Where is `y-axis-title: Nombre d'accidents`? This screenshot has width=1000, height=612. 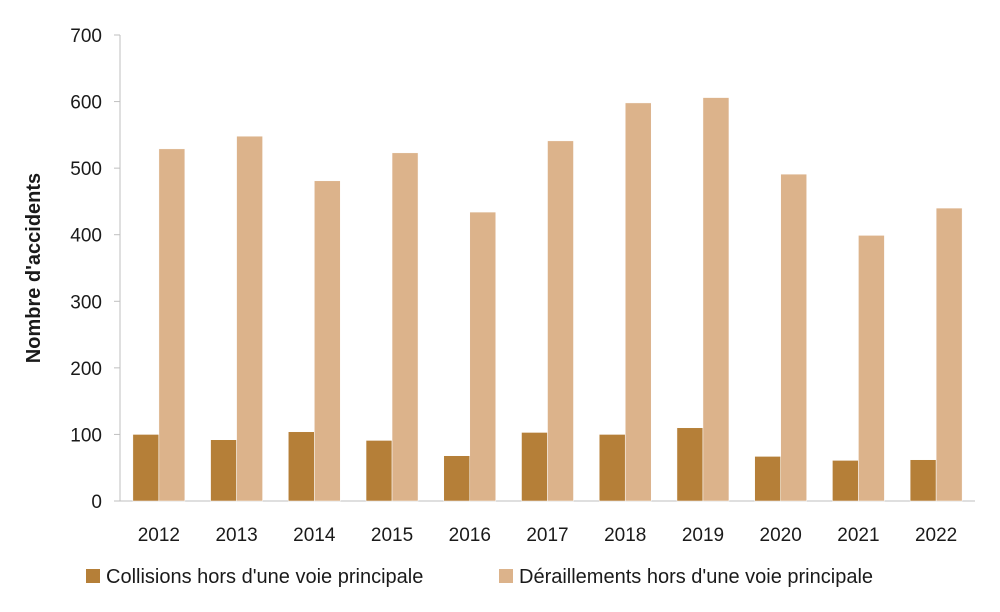 y-axis-title: Nombre d'accidents is located at coordinates (34, 268).